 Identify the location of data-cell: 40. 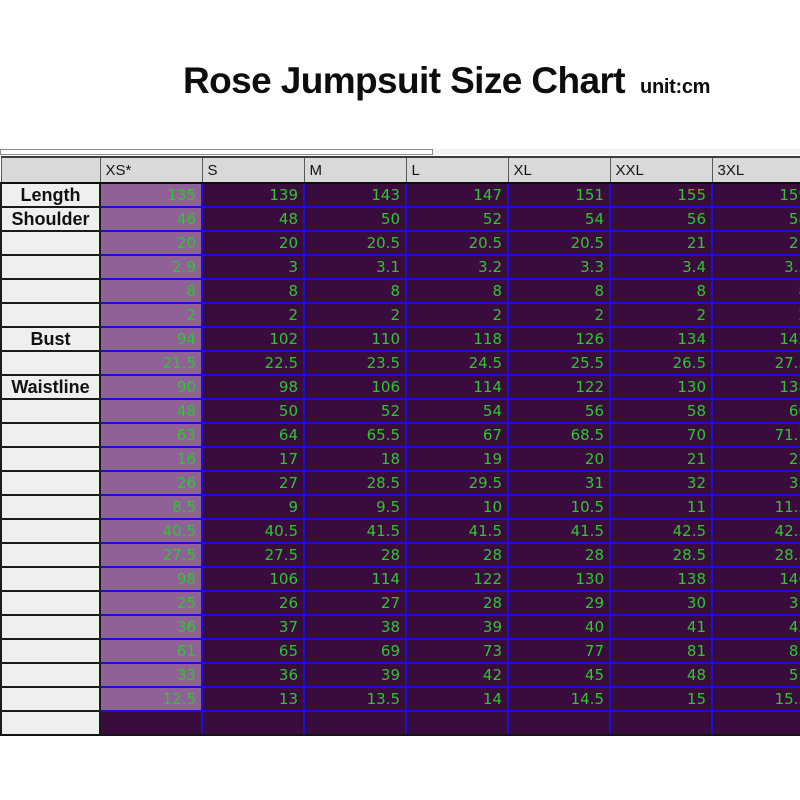
(559, 627).